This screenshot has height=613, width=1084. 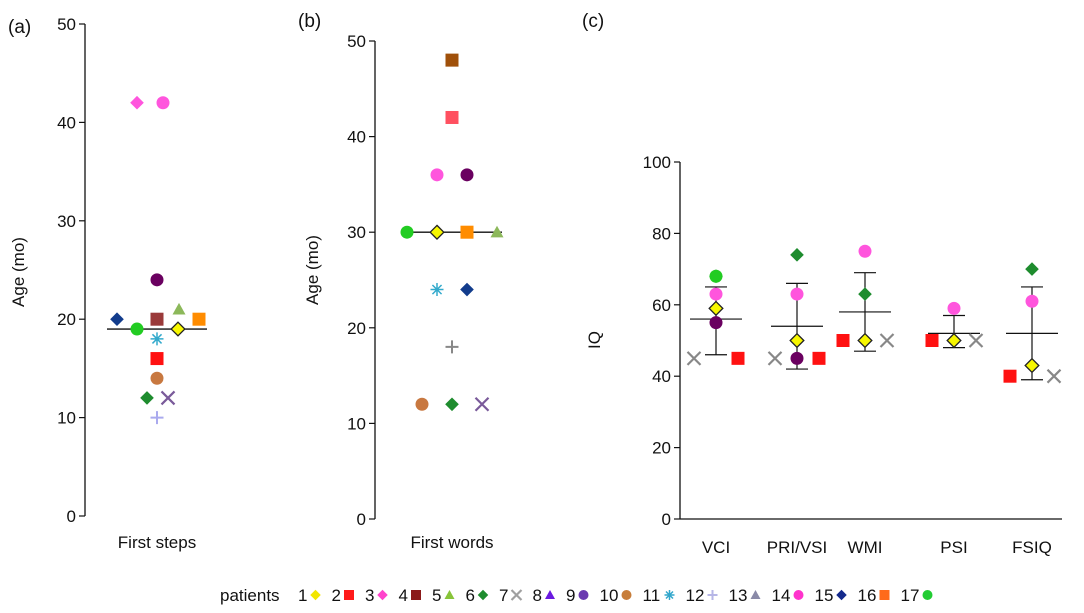 What do you see at coordinates (738, 595) in the screenshot?
I see `legend-entry-label: 13` at bounding box center [738, 595].